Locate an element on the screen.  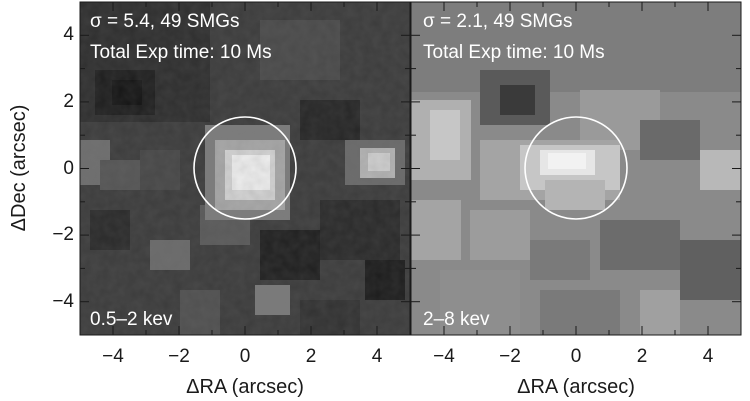
y-tick-label: 2 is located at coordinates (68, 101).